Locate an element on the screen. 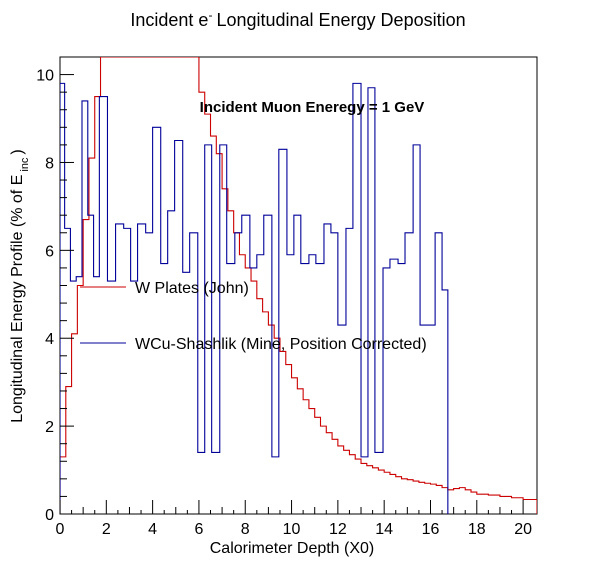  svg-text:Longitudinal Energy Profile (%: Longitudinal Energy Profile (% of E inc) is located at coordinates (20, 286).